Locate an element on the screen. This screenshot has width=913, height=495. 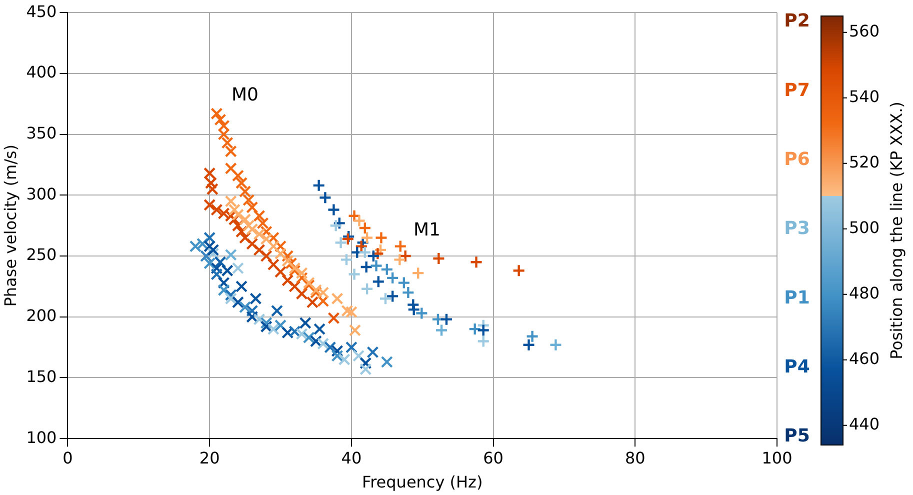
color-bar-label: 480 is located at coordinates (864, 293).